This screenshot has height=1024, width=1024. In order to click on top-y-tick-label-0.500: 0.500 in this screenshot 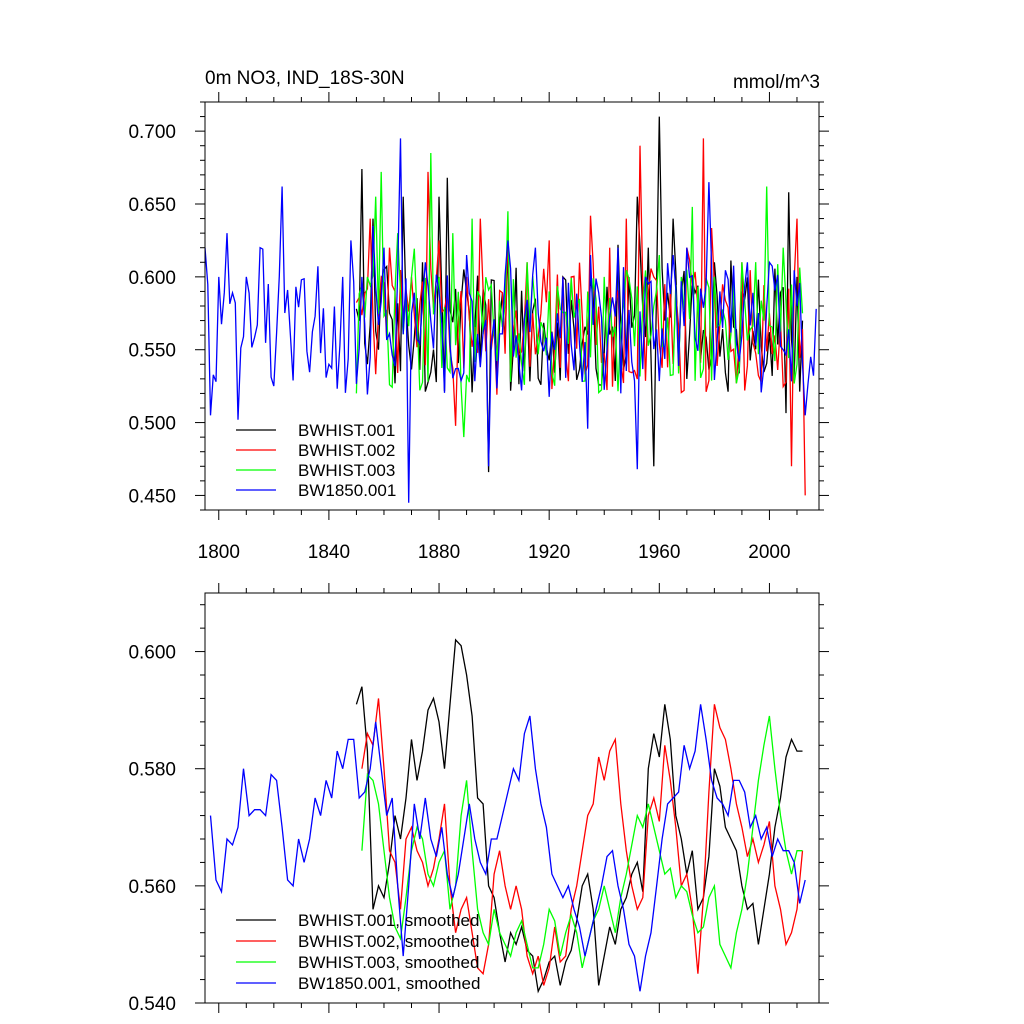, I will do `click(152, 424)`.